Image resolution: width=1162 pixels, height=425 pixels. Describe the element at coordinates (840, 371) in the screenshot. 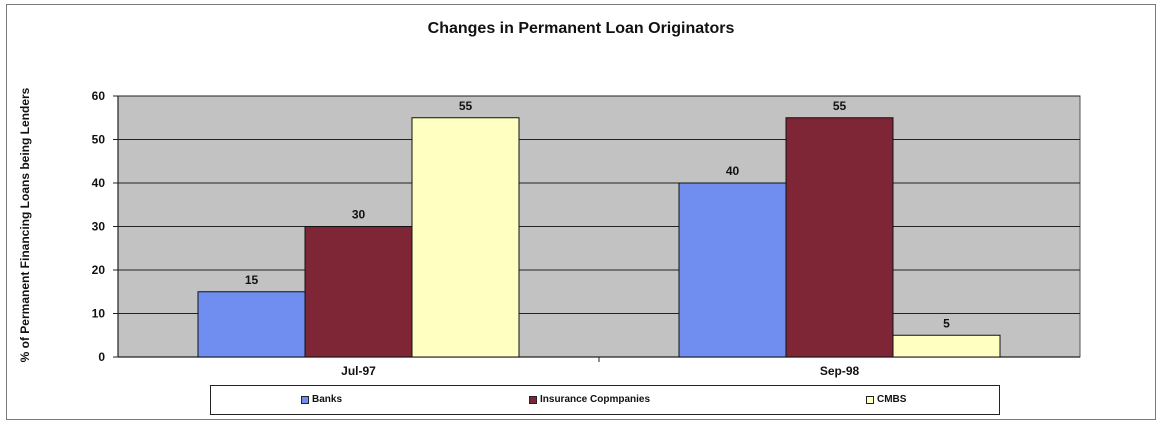

I see `x-tick-label: Sep-98` at that location.